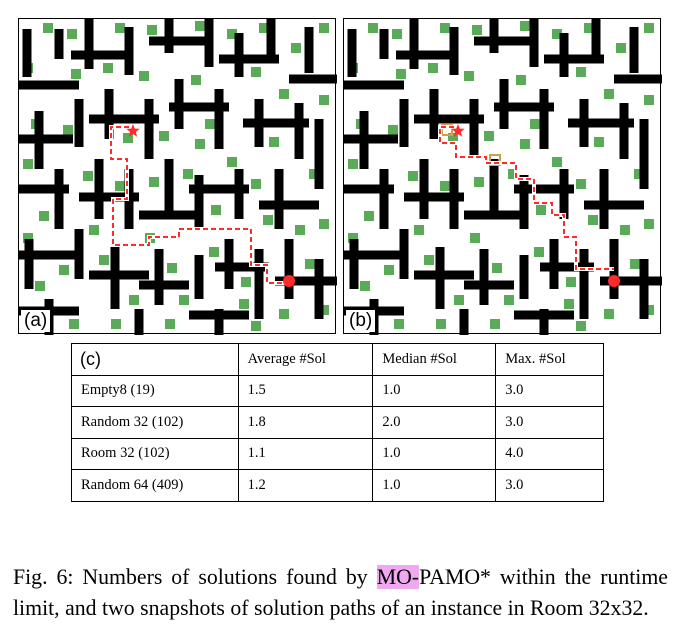 The width and height of the screenshot is (675, 632). I want to click on table-row: Random 64 (409) 1.2 1.0 3.0, so click(337, 485).